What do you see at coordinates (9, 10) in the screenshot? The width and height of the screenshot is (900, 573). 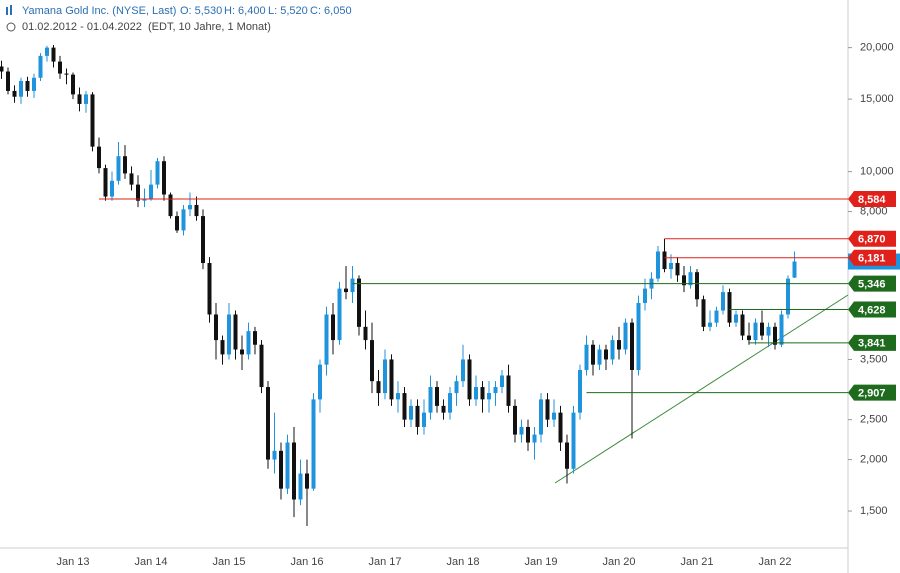 I see `logo-icon` at bounding box center [9, 10].